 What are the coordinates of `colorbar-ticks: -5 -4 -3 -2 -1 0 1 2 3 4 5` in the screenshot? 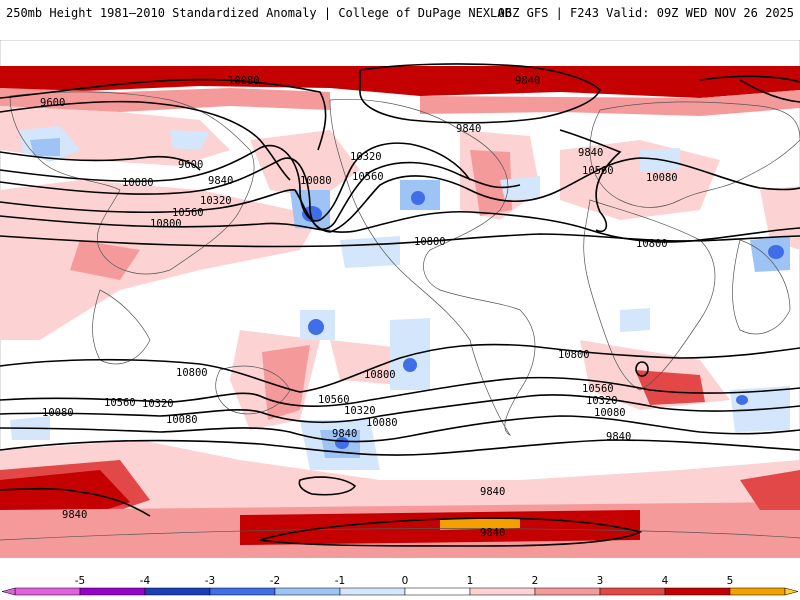 It's located at (404, 581).